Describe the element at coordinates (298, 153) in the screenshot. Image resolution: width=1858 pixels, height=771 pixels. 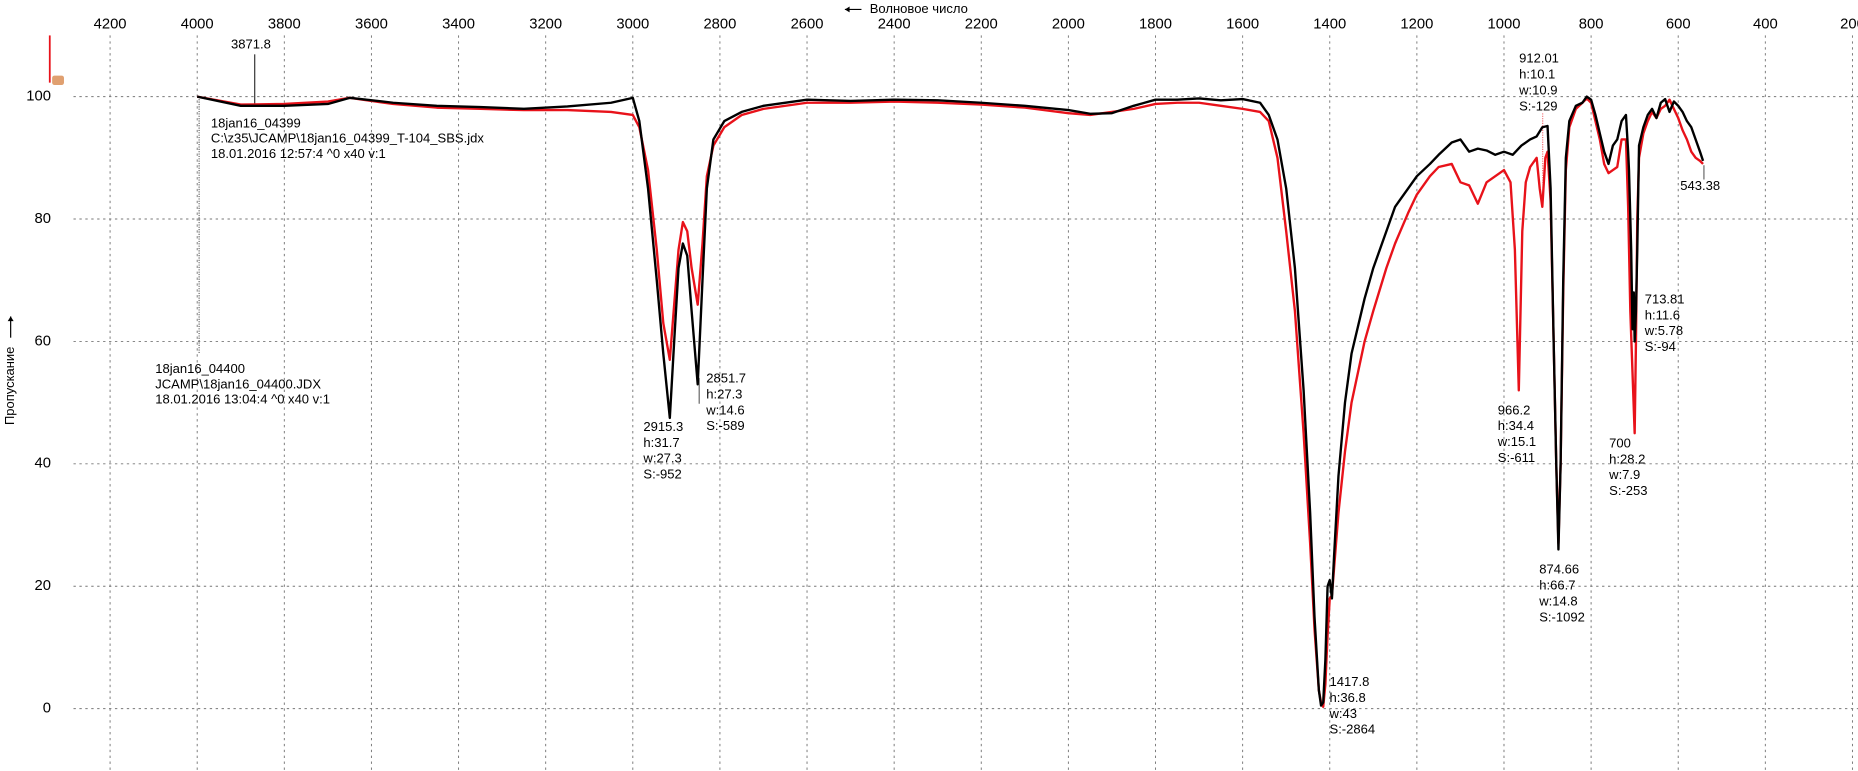
I see `series-label: 18.01.2016 12:57:4 ^0 x40 v:1` at that location.